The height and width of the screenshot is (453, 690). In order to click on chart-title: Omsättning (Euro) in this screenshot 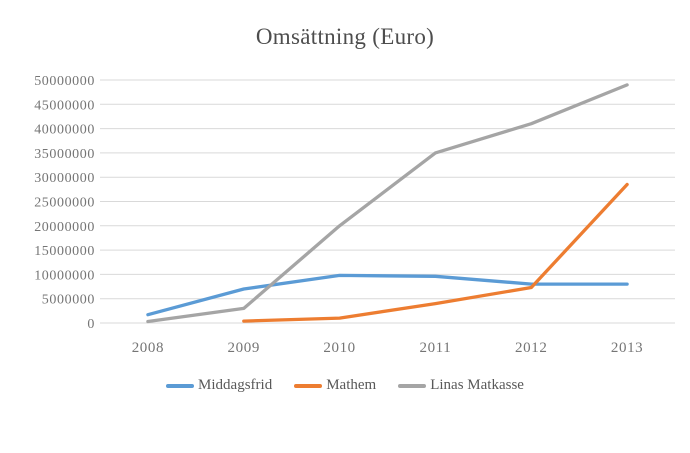, I will do `click(345, 36)`.